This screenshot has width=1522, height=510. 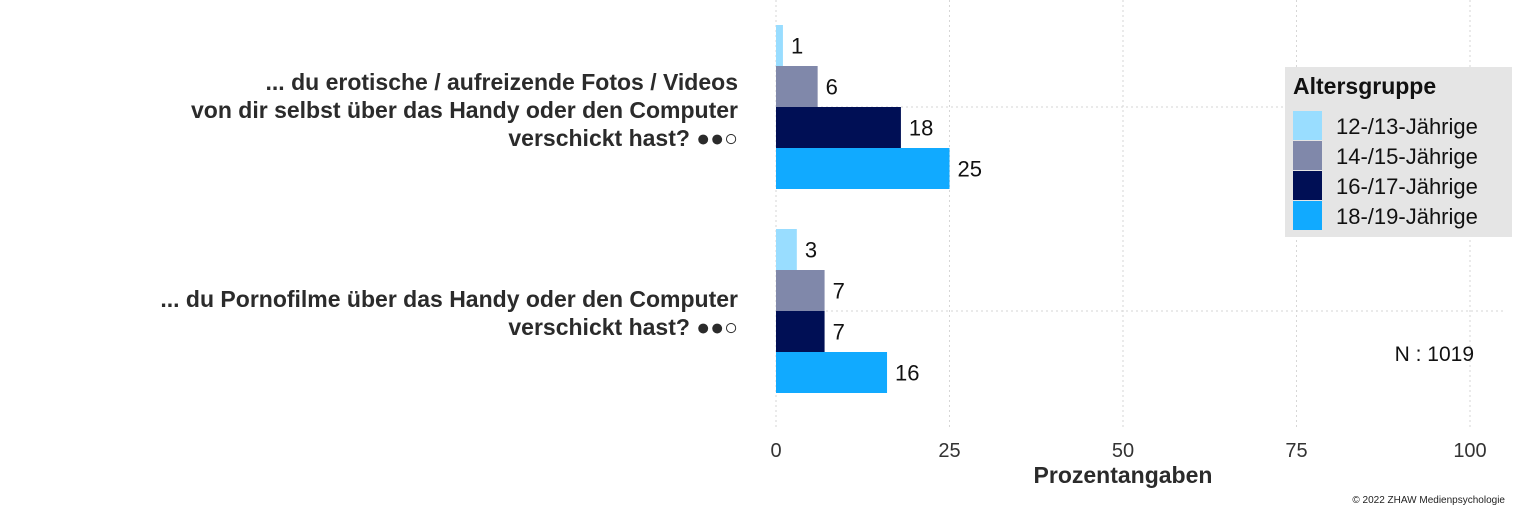 What do you see at coordinates (970, 169) in the screenshot?
I see `data-label: 25` at bounding box center [970, 169].